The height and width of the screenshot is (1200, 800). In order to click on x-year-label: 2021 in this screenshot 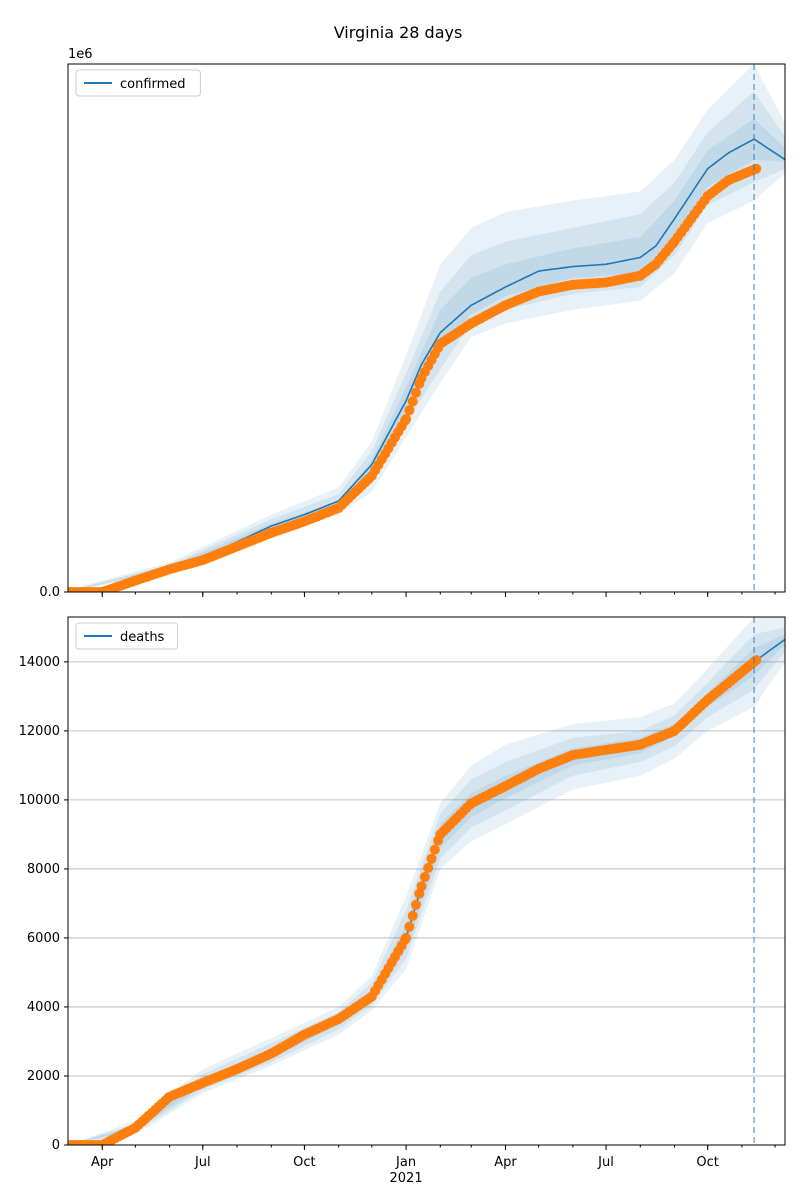, I will do `click(406, 1178)`.